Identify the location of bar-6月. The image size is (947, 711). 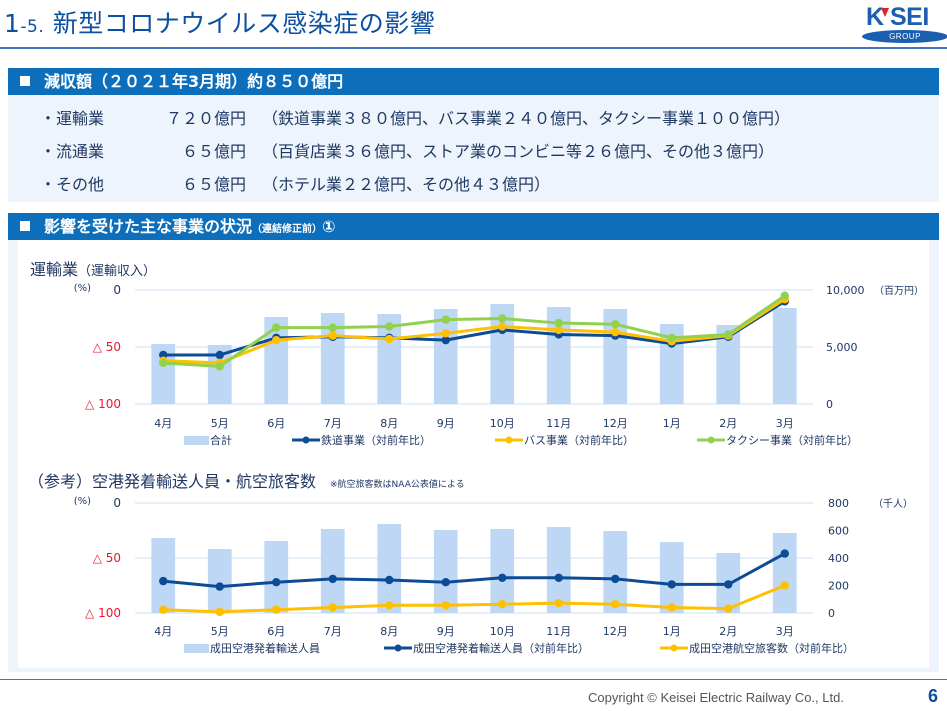
(276, 576).